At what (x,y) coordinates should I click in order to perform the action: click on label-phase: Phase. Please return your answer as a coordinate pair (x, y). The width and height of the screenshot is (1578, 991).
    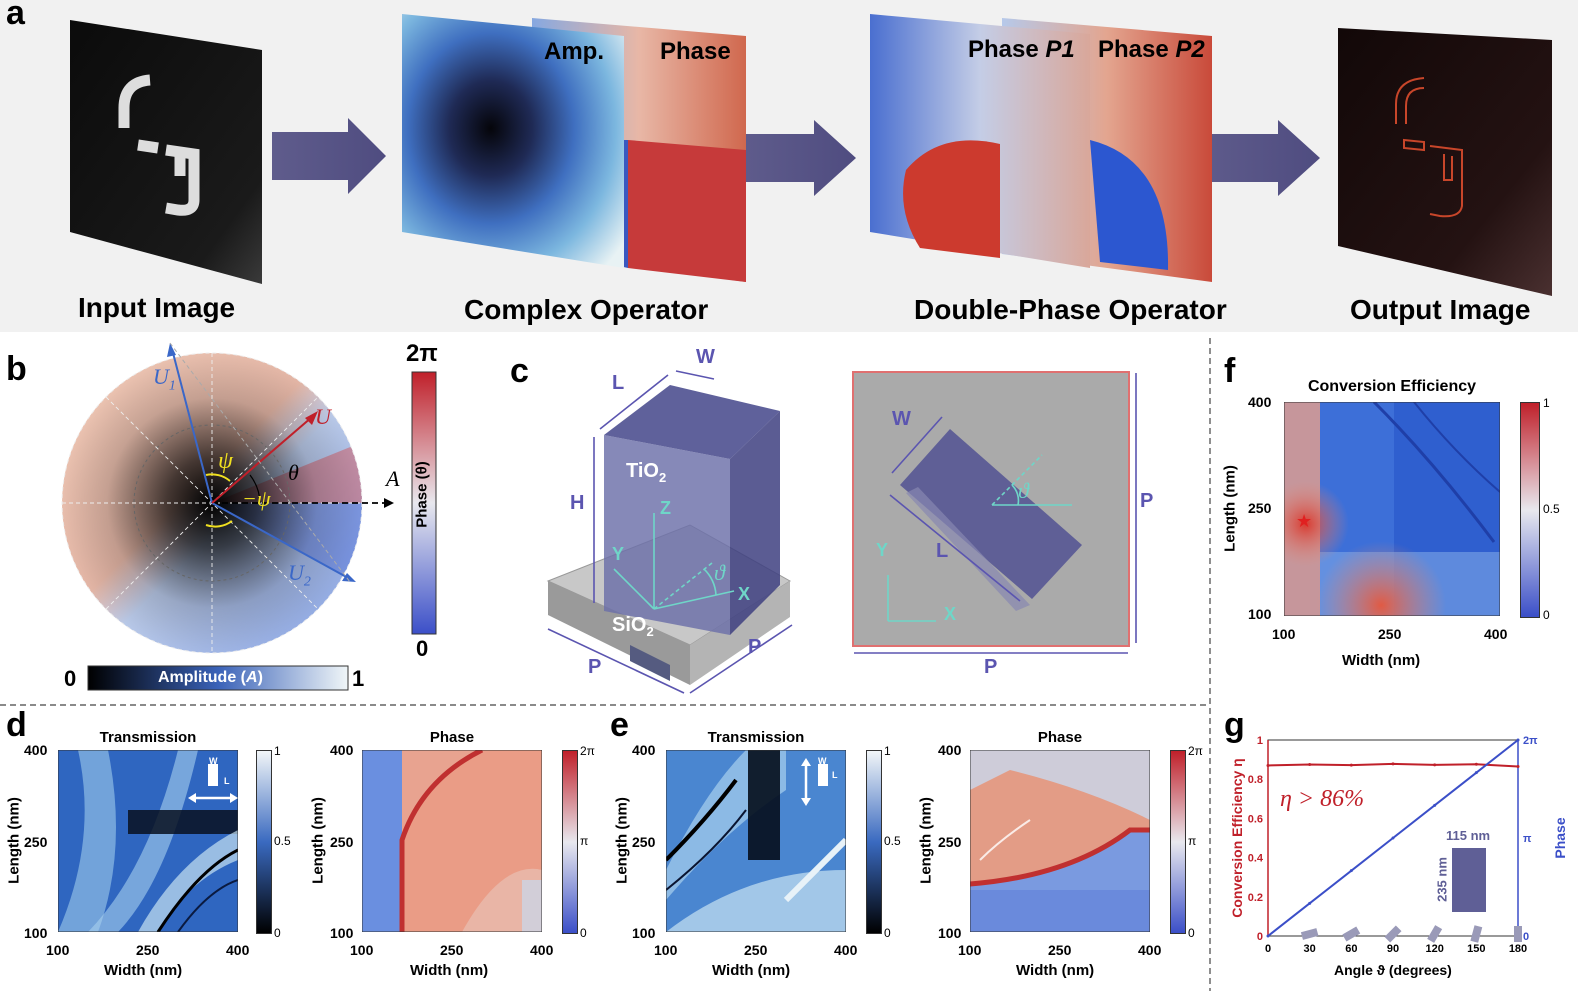
    Looking at the image, I should click on (695, 51).